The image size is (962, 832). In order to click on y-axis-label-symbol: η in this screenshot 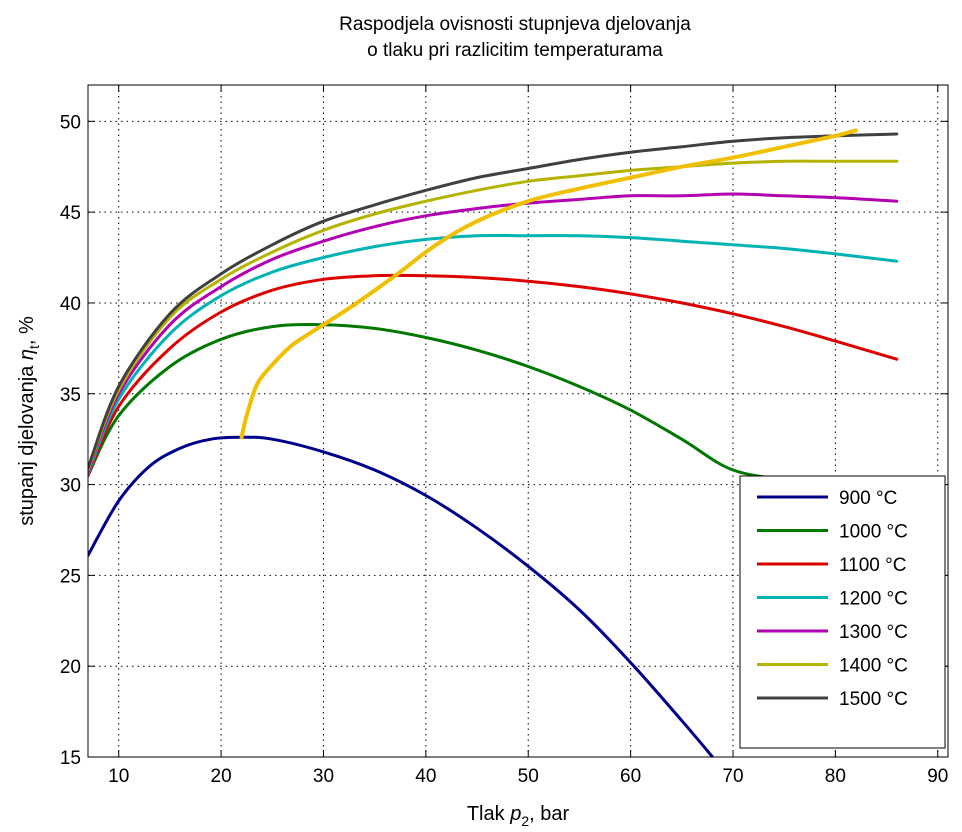, I will do `click(27, 354)`.